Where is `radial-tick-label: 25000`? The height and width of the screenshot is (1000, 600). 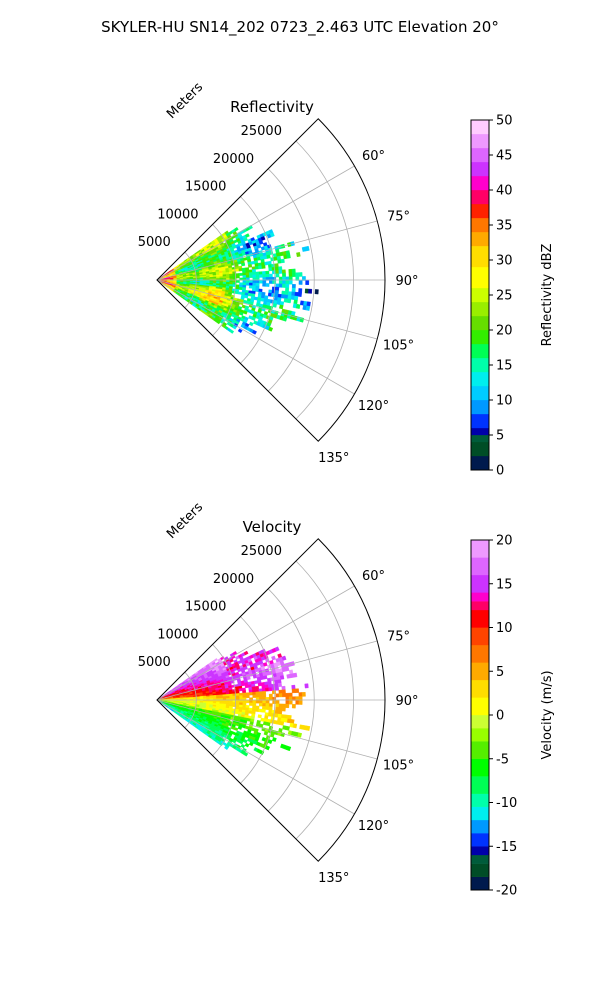 radial-tick-label: 25000 is located at coordinates (261, 131).